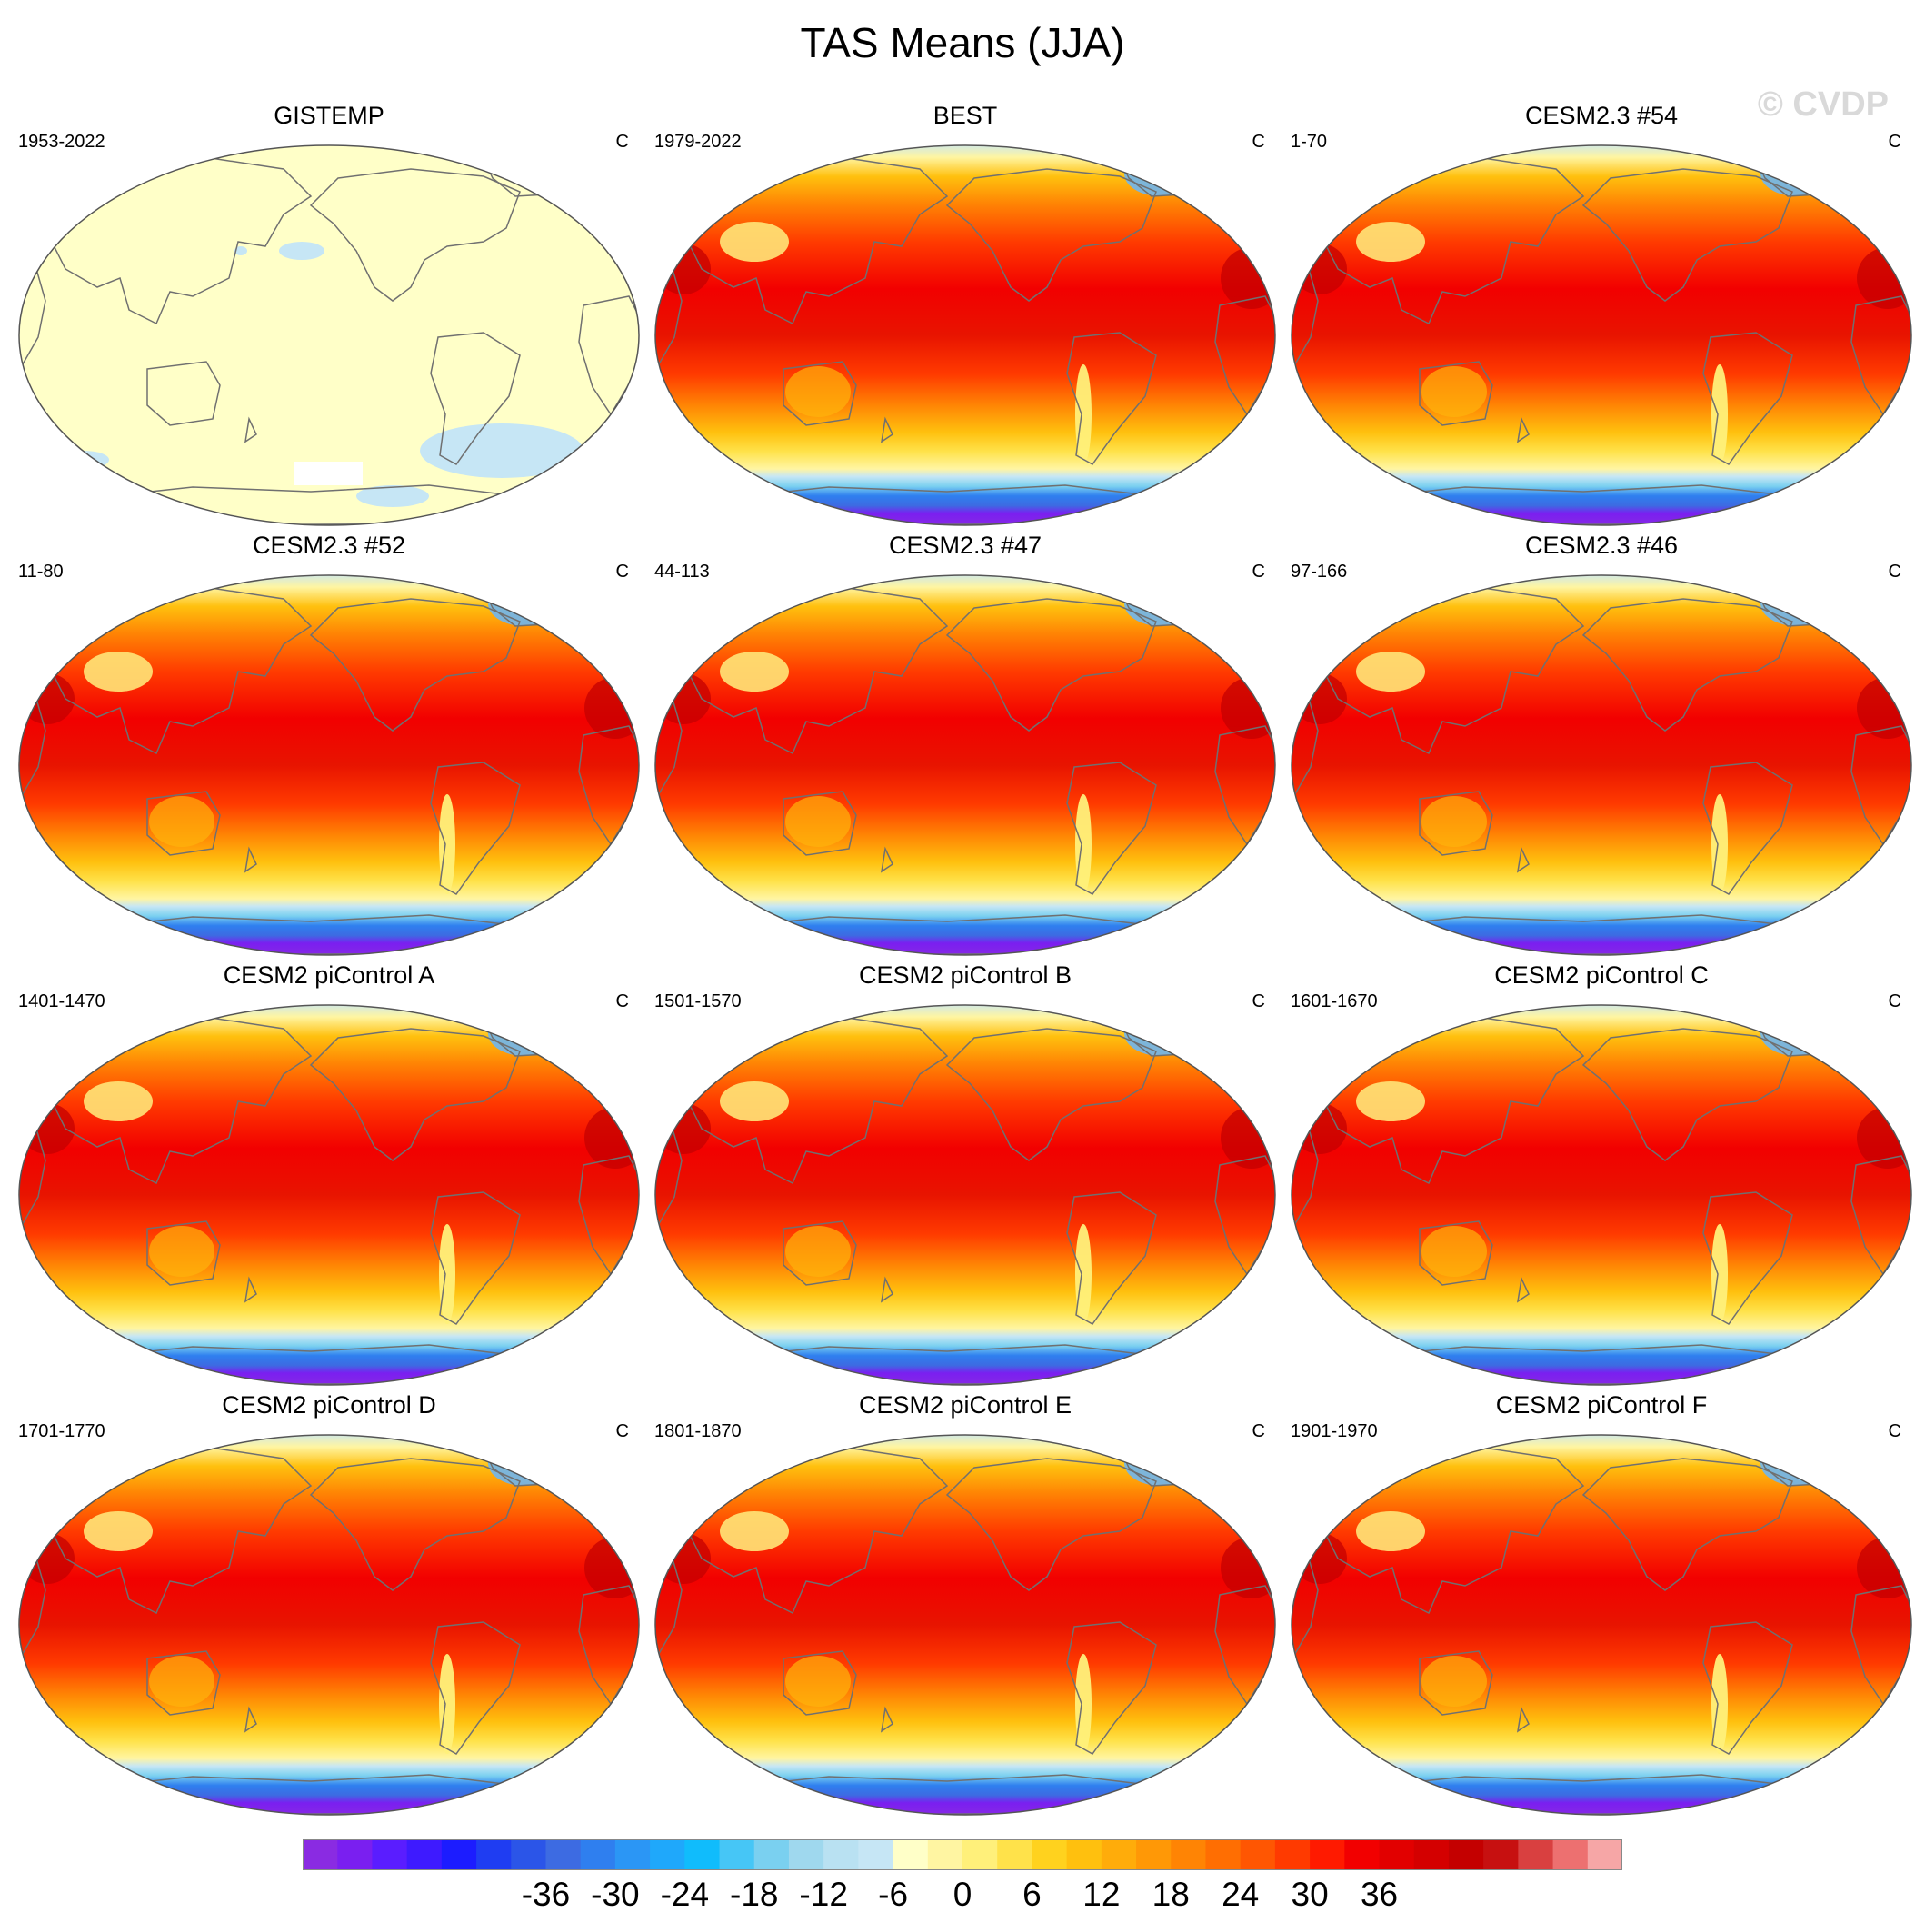 This screenshot has height=1932, width=1925. I want to click on map-panel: CESM2 piControl E 1801-1870 C, so click(965, 1605).